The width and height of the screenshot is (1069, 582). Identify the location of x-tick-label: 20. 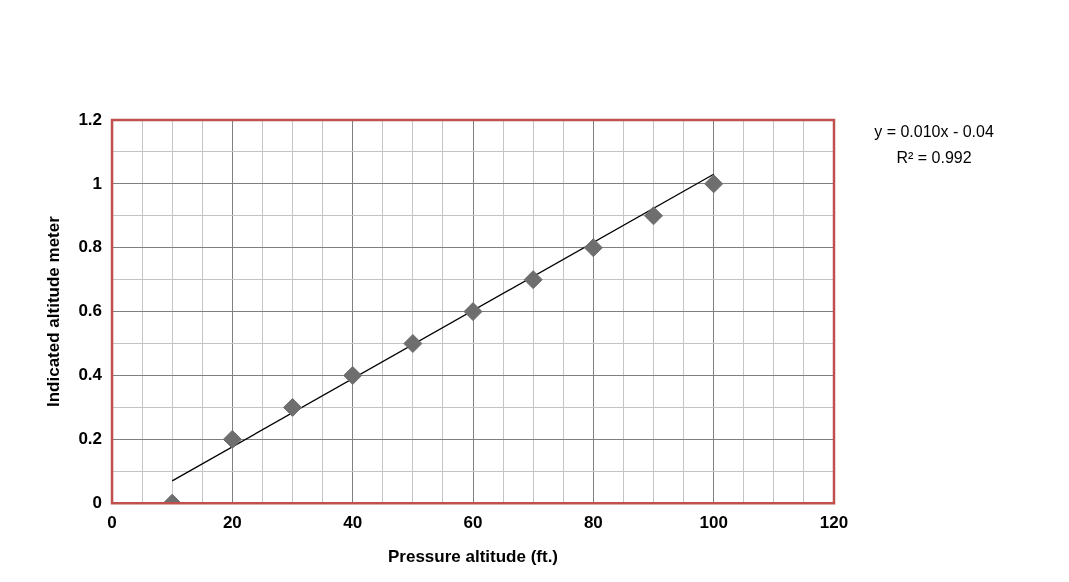
(232, 523).